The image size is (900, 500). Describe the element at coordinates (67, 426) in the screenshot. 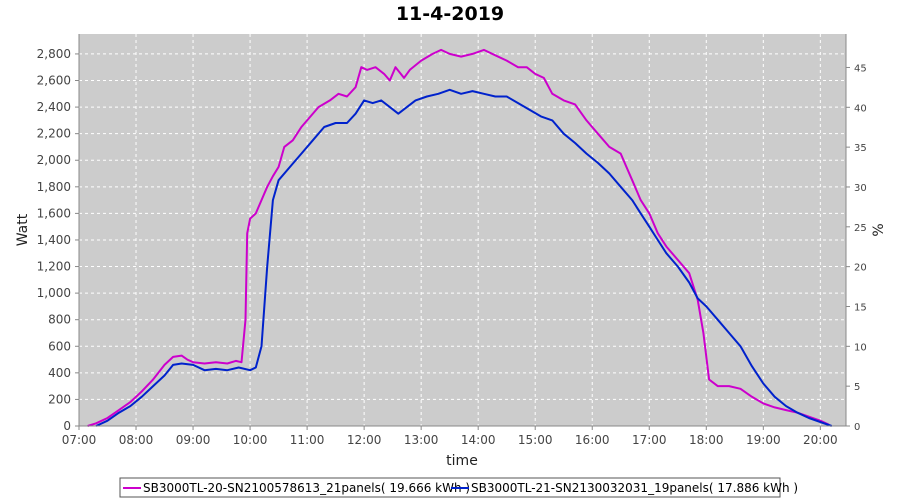

I see `y-tick-label: 0` at that location.